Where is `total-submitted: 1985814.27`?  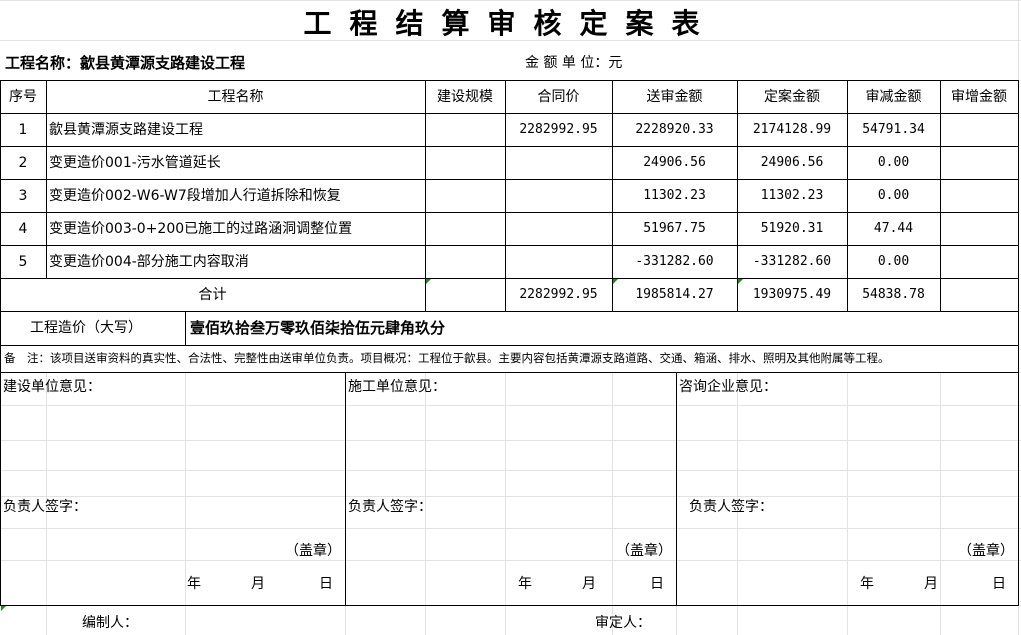 total-submitted: 1985814.27 is located at coordinates (674, 294).